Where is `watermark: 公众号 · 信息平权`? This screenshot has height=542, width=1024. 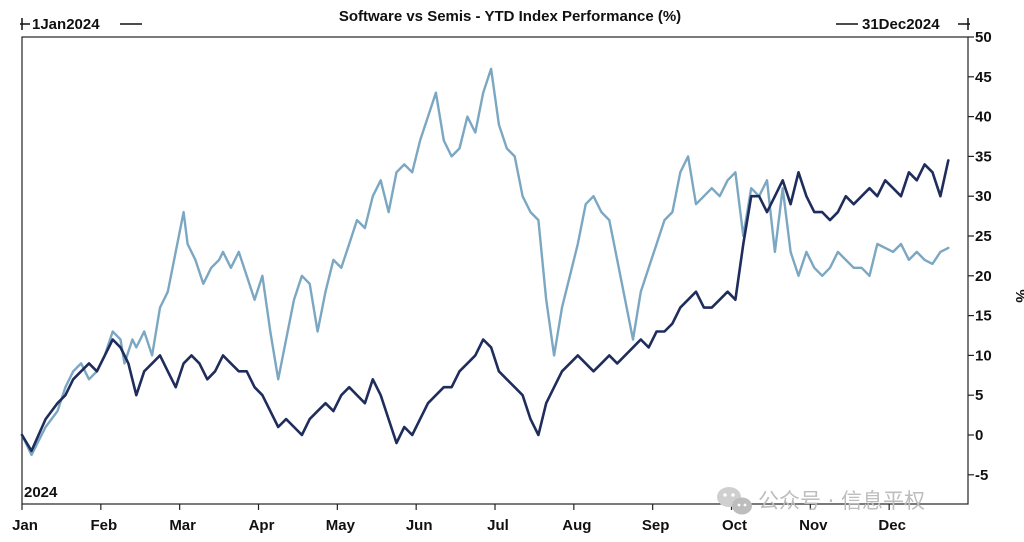
watermark: 公众号 · 信息平权 is located at coordinates (821, 501).